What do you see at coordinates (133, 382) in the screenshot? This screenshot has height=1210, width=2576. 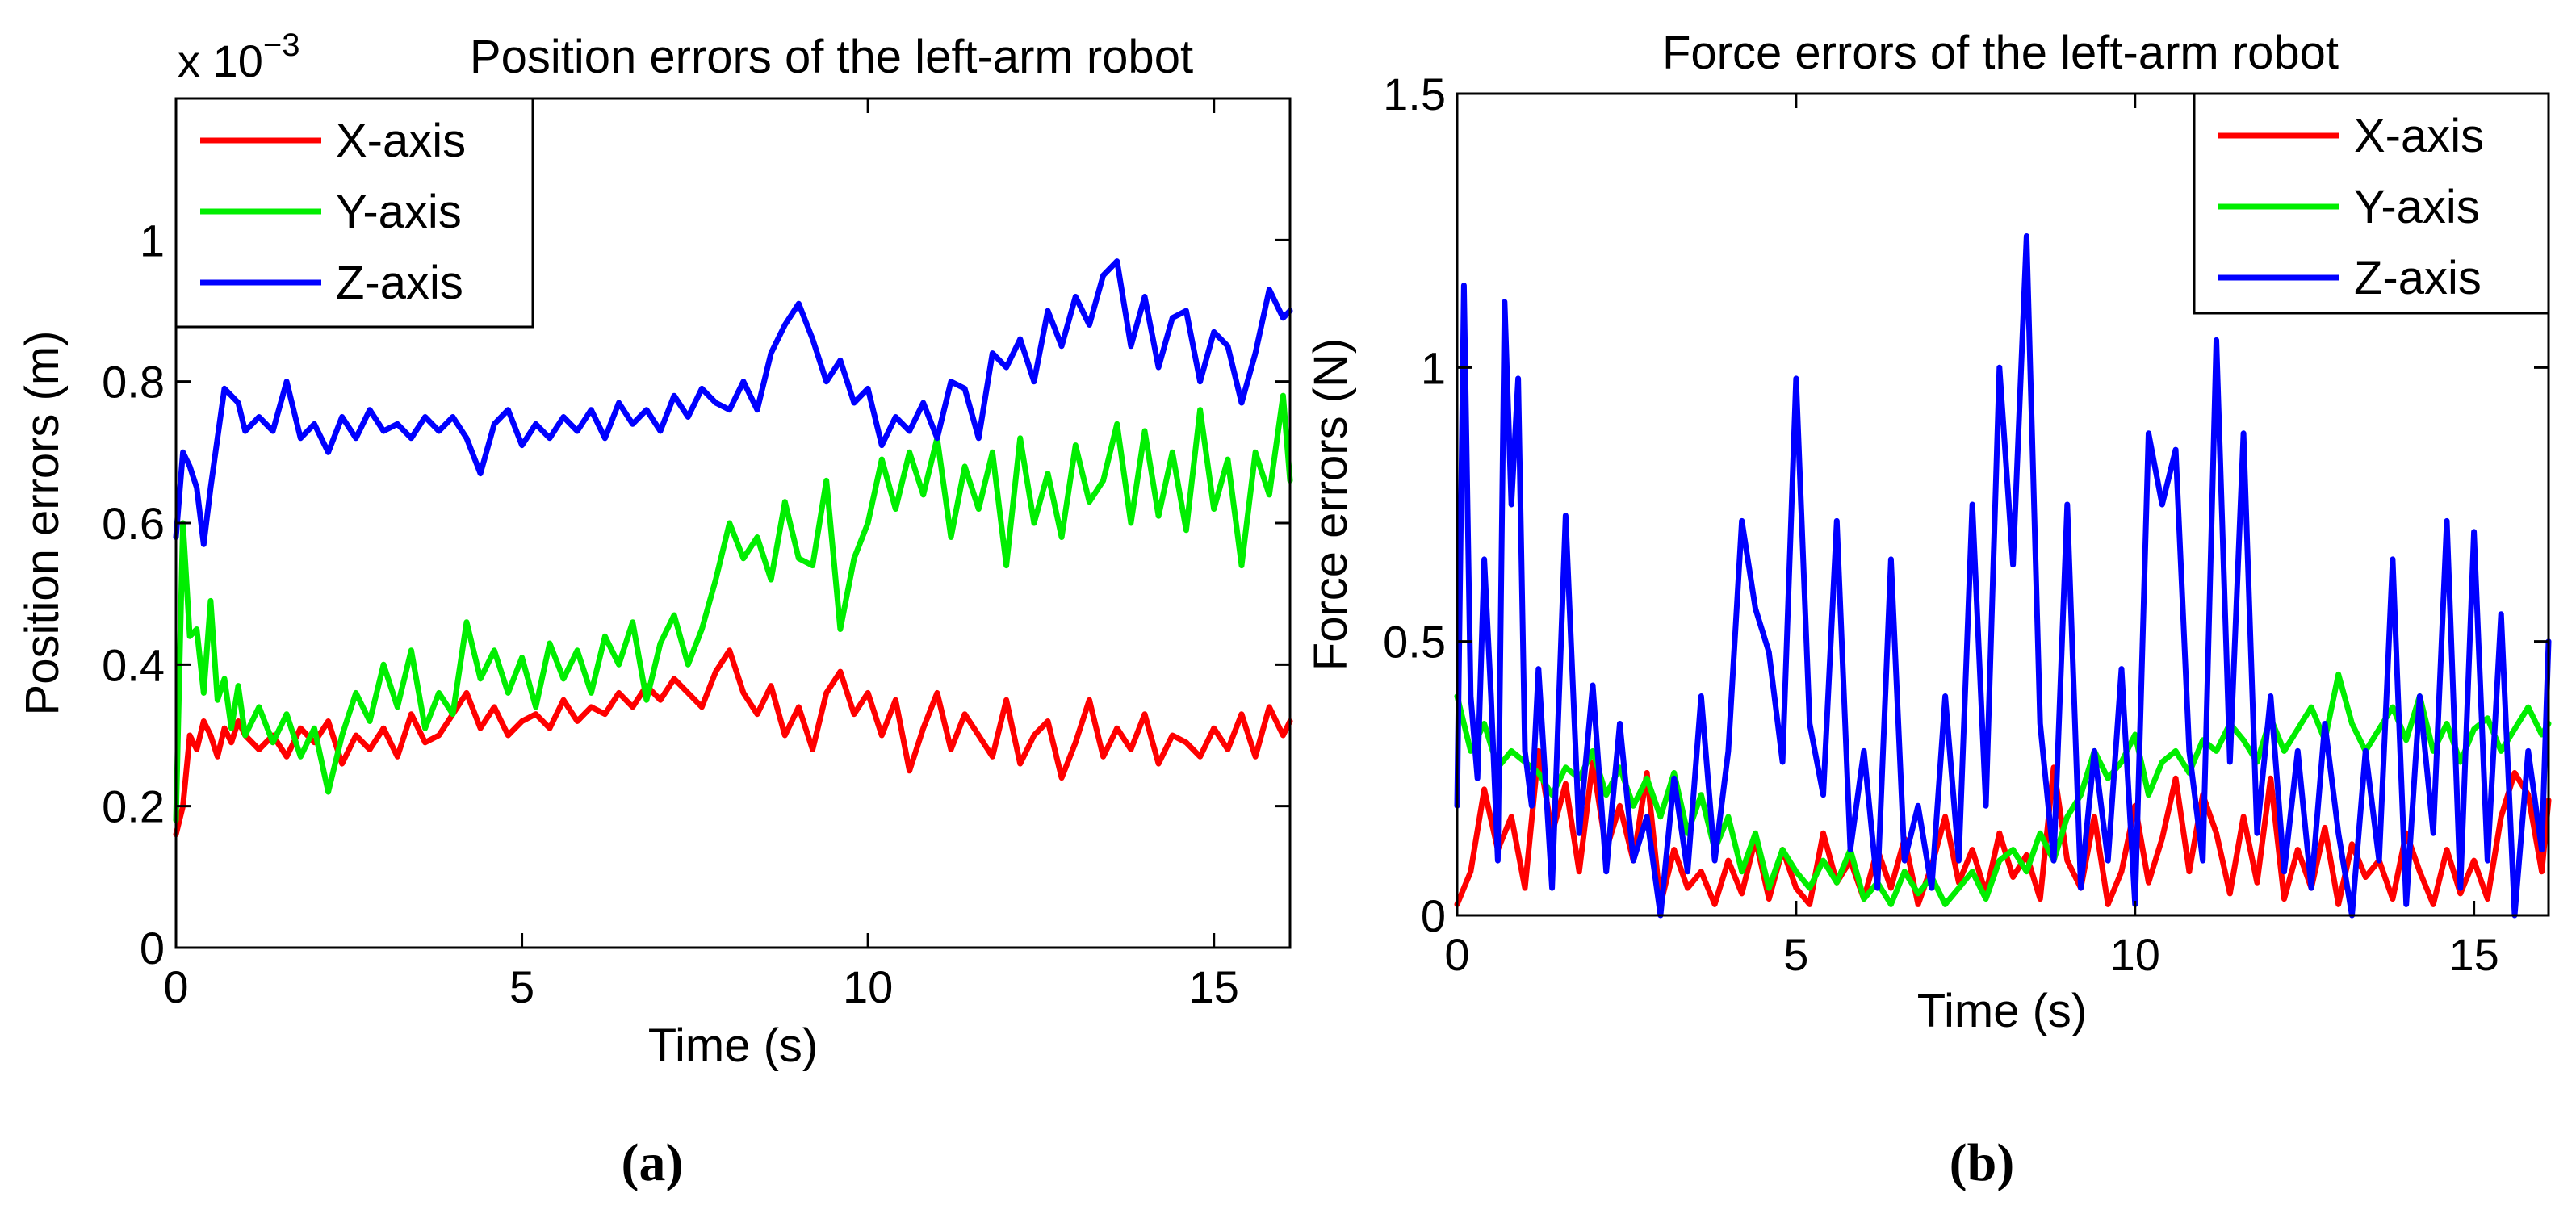 I see `y-tick-label: 0.8` at bounding box center [133, 382].